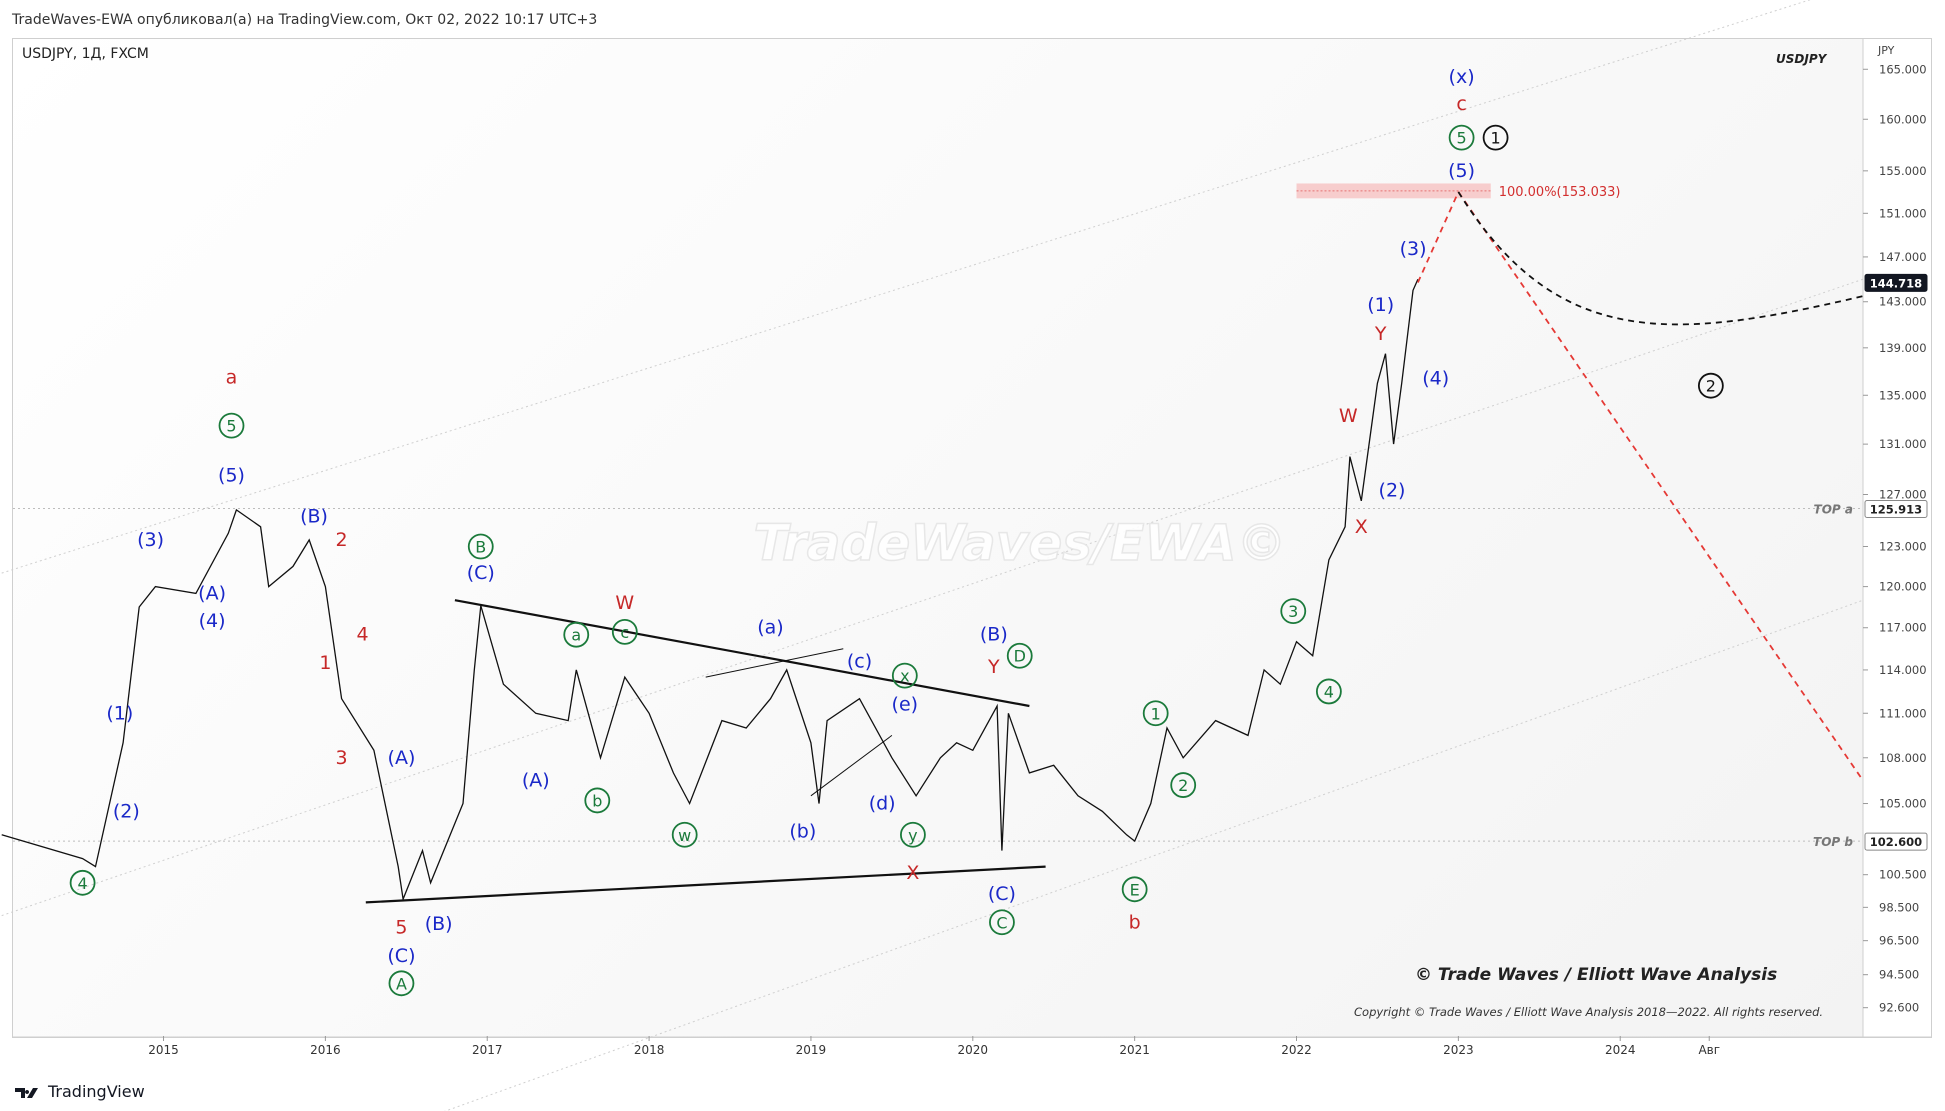 This screenshot has height=1111, width=1945. What do you see at coordinates (1135, 889) in the screenshot?
I see `wave-label: E` at bounding box center [1135, 889].